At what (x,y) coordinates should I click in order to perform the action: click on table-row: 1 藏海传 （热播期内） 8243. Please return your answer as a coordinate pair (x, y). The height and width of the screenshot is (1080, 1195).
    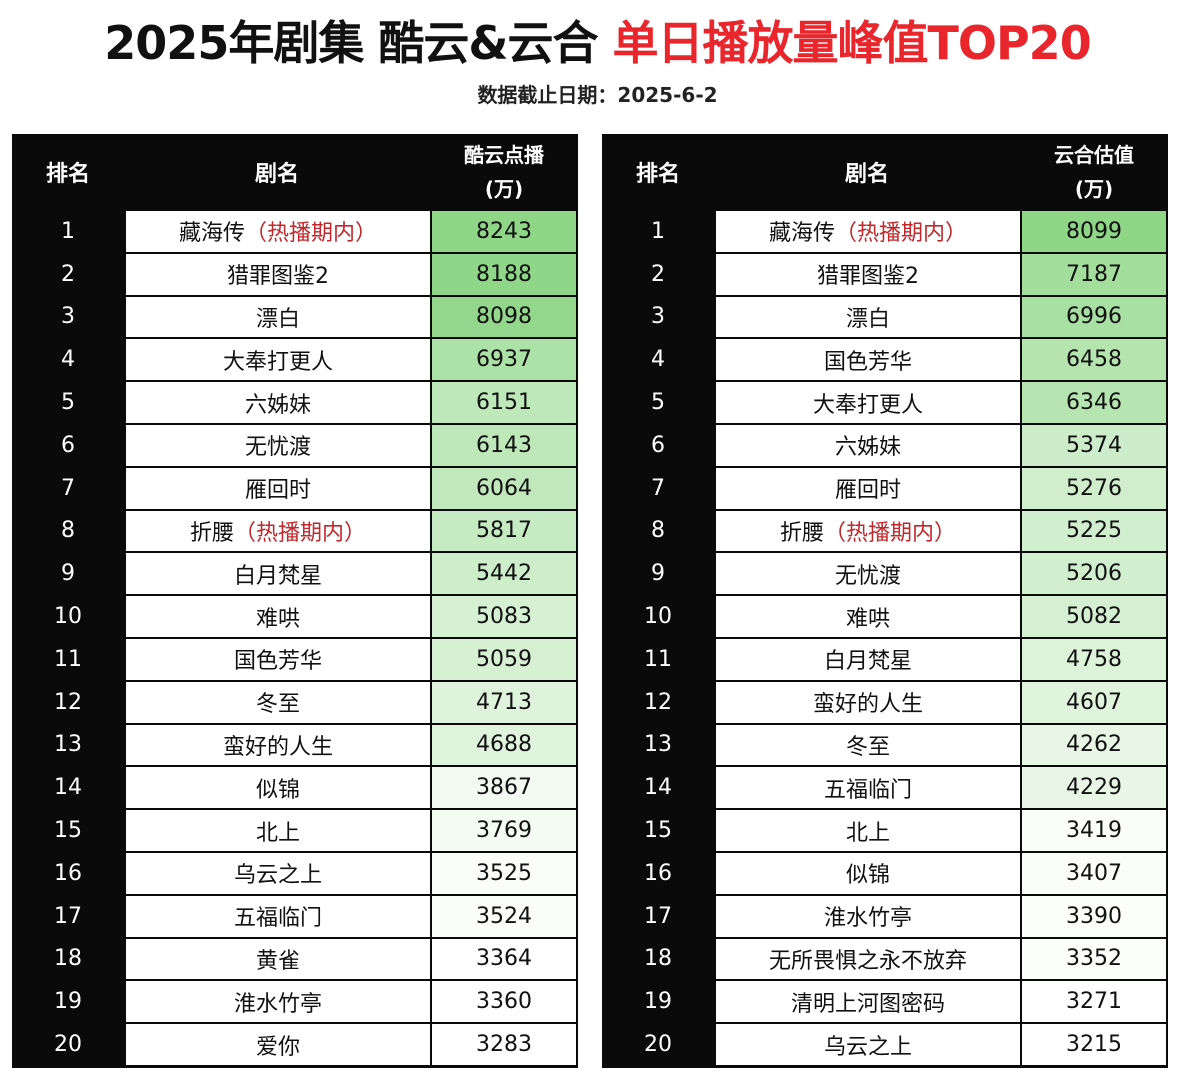
    Looking at the image, I should click on (295, 231).